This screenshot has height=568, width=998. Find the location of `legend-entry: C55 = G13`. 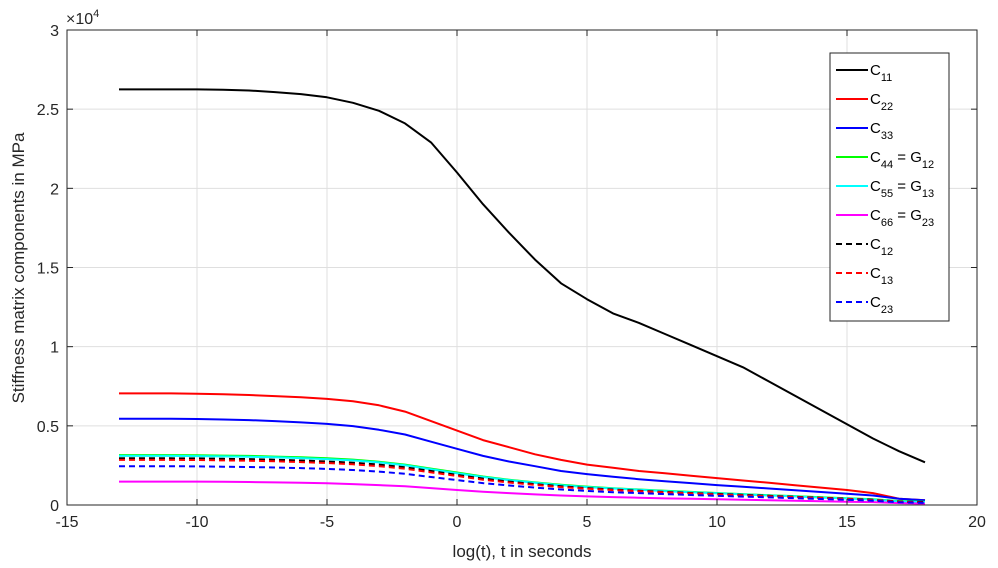

legend-entry: C55 = G13 is located at coordinates (902, 189).